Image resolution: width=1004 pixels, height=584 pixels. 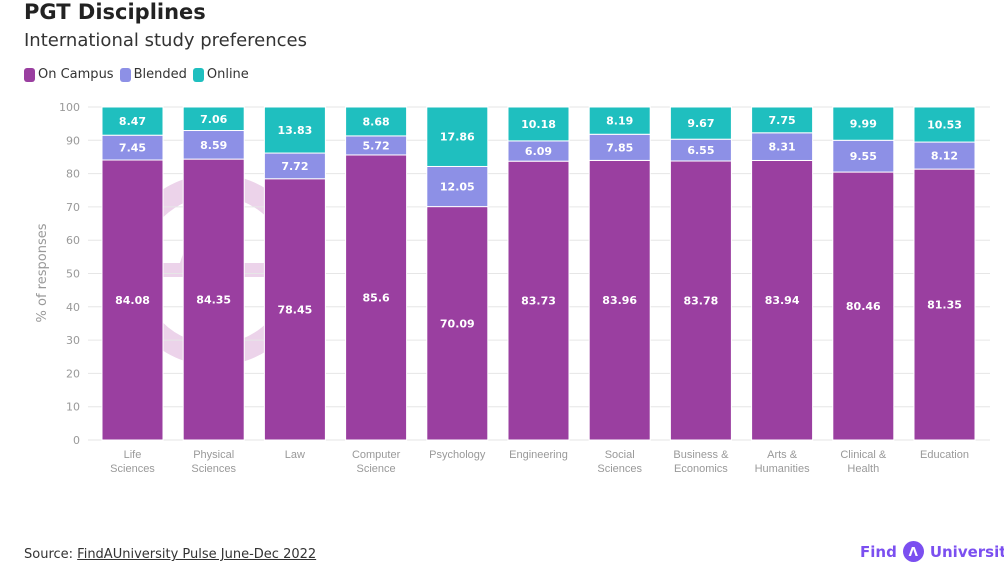 What do you see at coordinates (132, 462) in the screenshot?
I see `x-tick-label: Life Sciences` at bounding box center [132, 462].